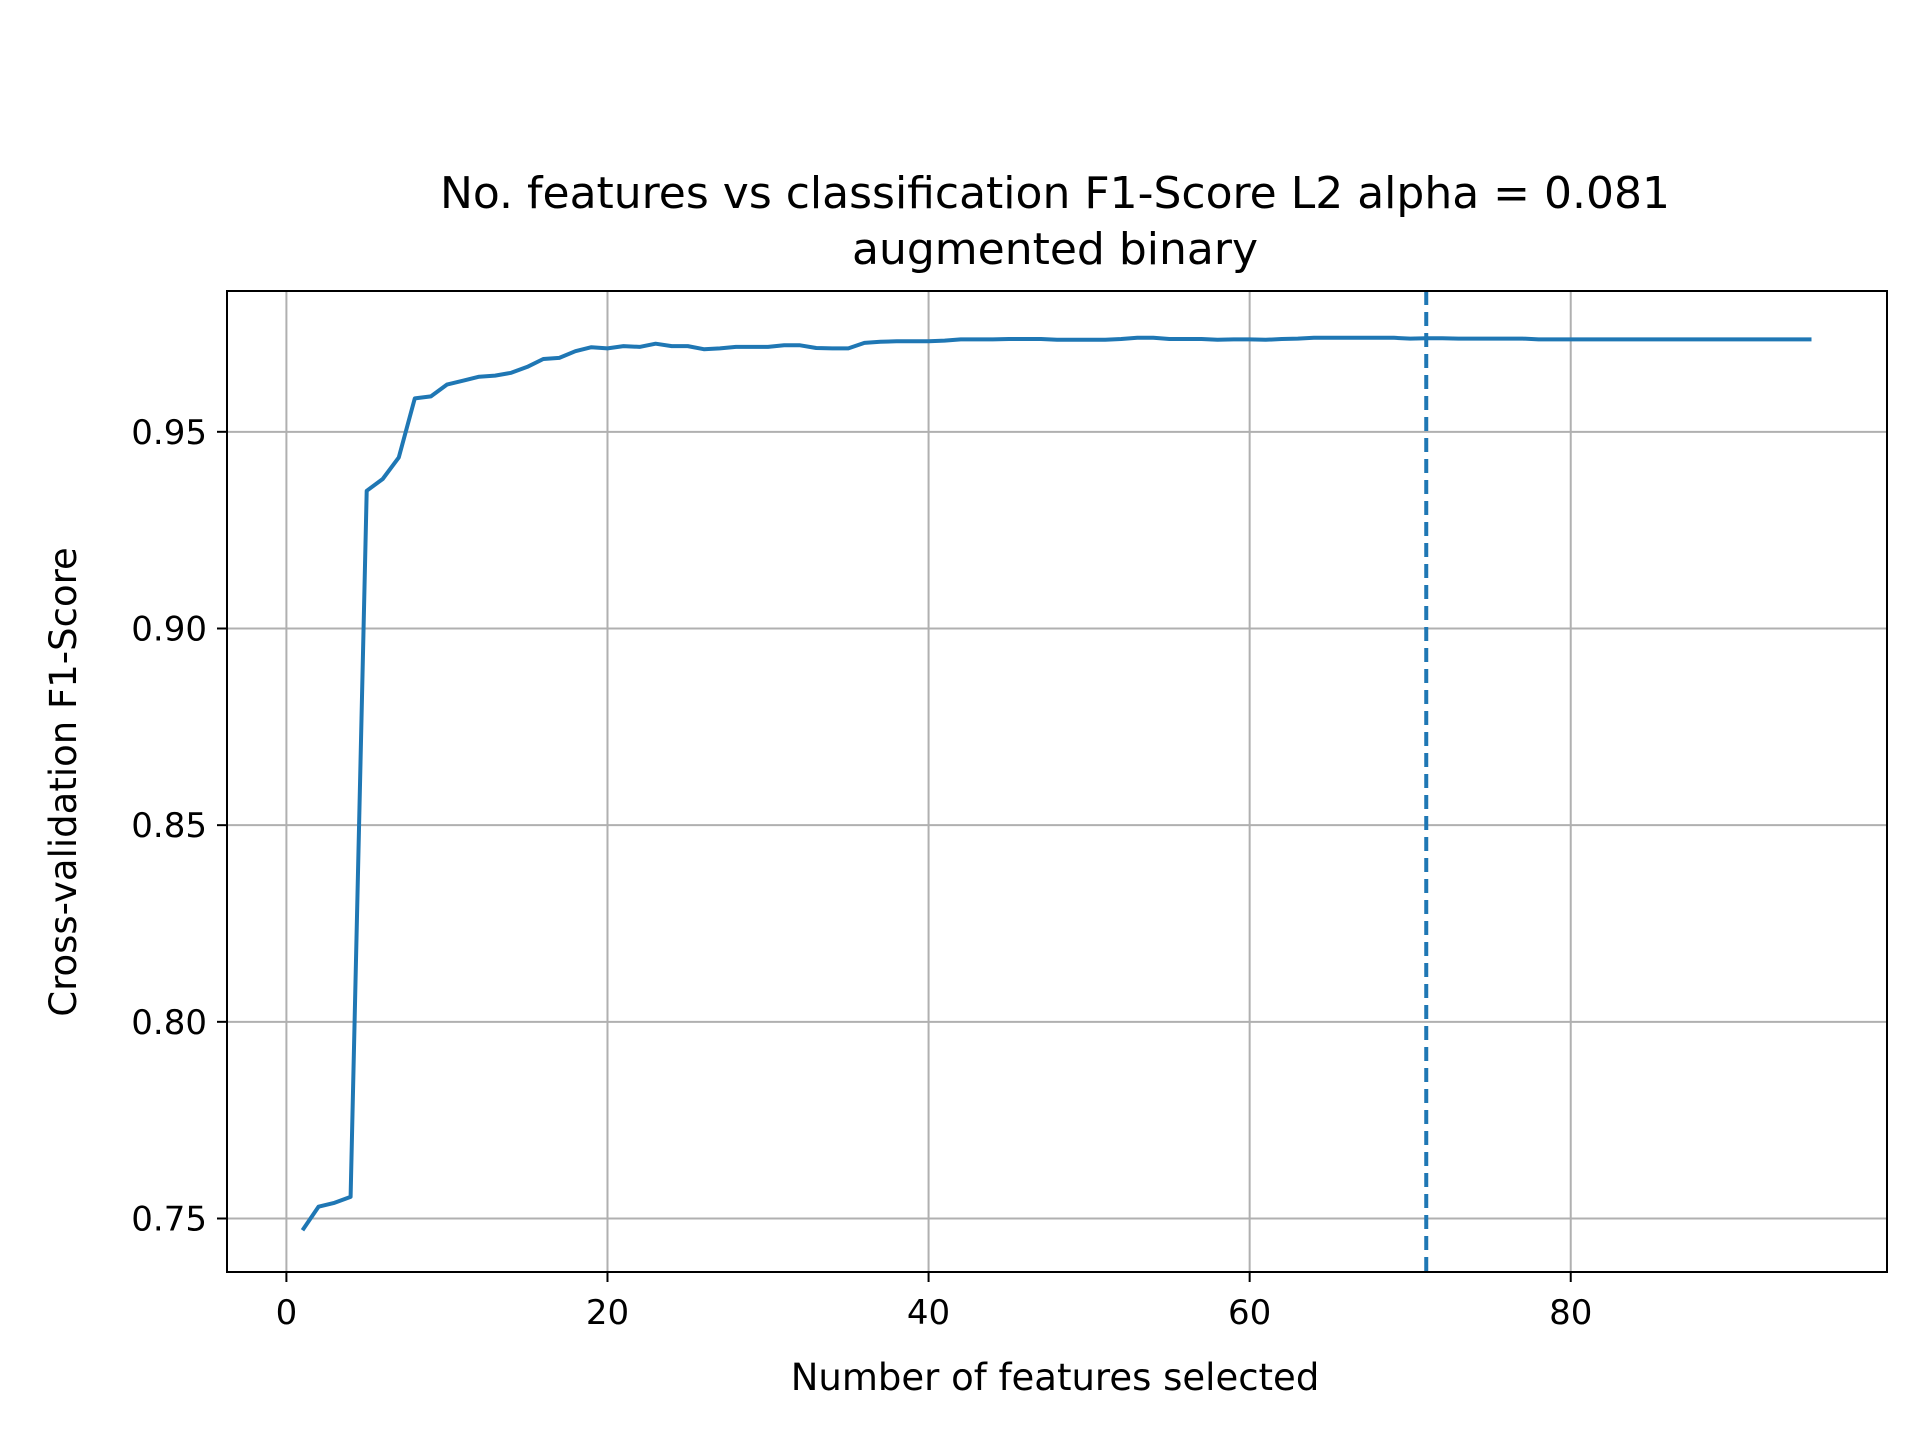 Image resolution: width=1920 pixels, height=1440 pixels. I want to click on x-tick-label: 0, so click(287, 1313).